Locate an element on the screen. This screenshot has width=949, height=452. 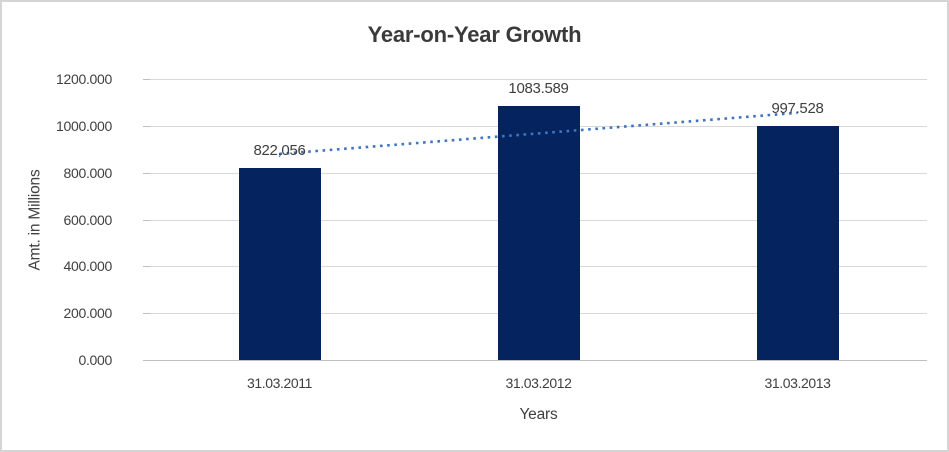
gridline is located at coordinates (538, 79).